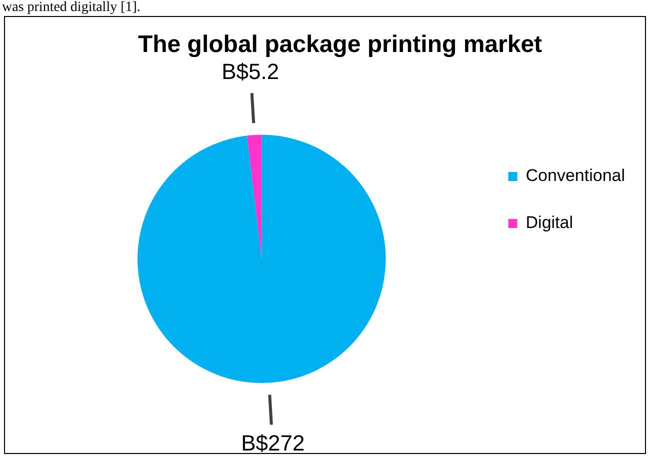 Image resolution: width=654 pixels, height=458 pixels. Describe the element at coordinates (251, 71) in the screenshot. I see `data-label: B$5.2` at that location.